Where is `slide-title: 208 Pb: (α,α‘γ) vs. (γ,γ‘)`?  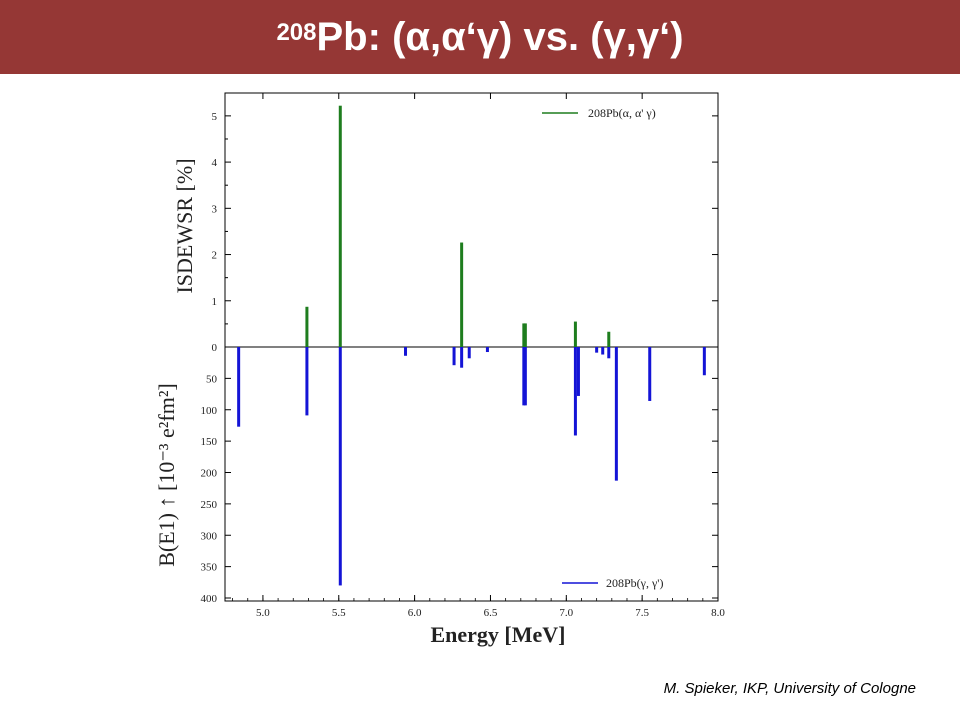
slide-title: 208 Pb: (α,α‘γ) vs. (γ,γ‘) is located at coordinates (480, 37).